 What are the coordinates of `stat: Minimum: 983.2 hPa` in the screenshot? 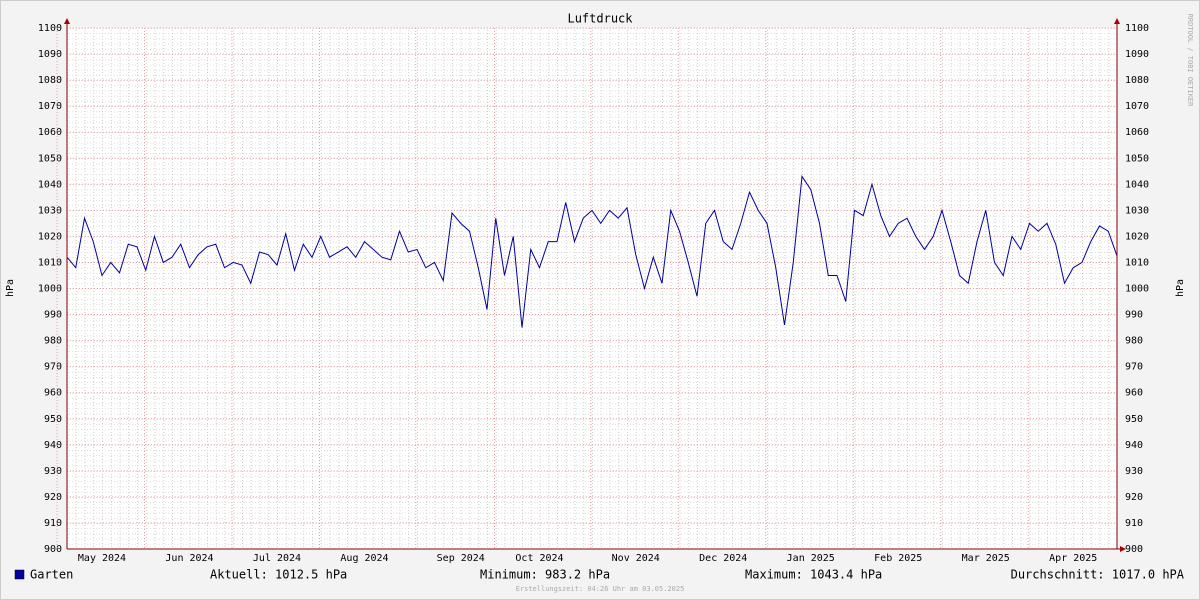 It's located at (545, 575).